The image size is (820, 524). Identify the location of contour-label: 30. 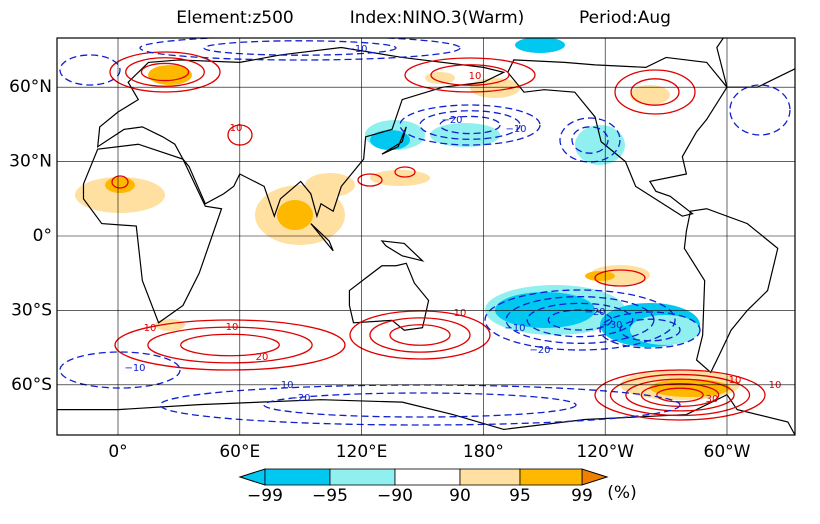
(712, 399).